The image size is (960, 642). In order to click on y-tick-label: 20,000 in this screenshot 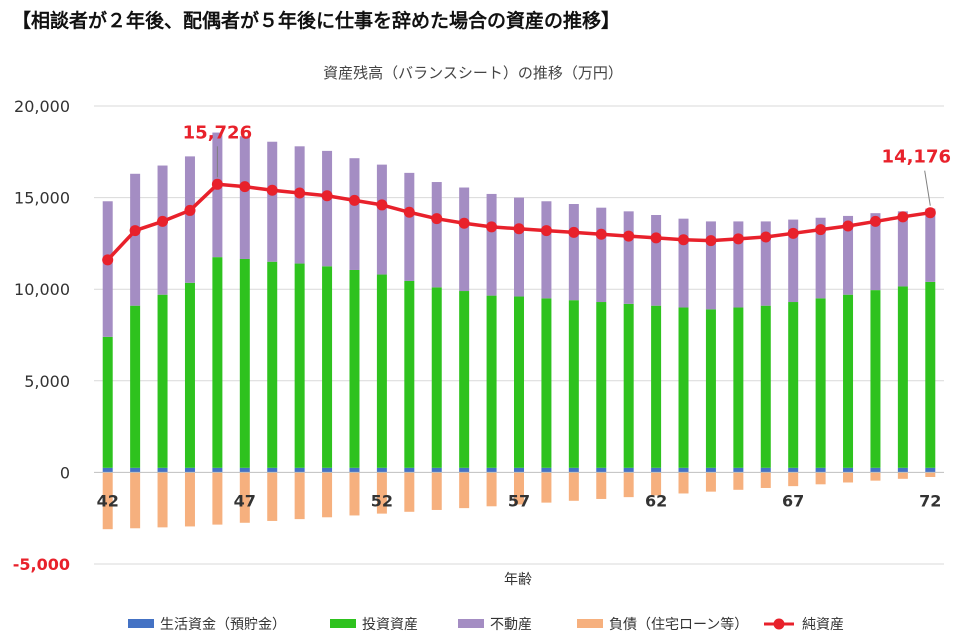, I will do `click(42, 106)`.